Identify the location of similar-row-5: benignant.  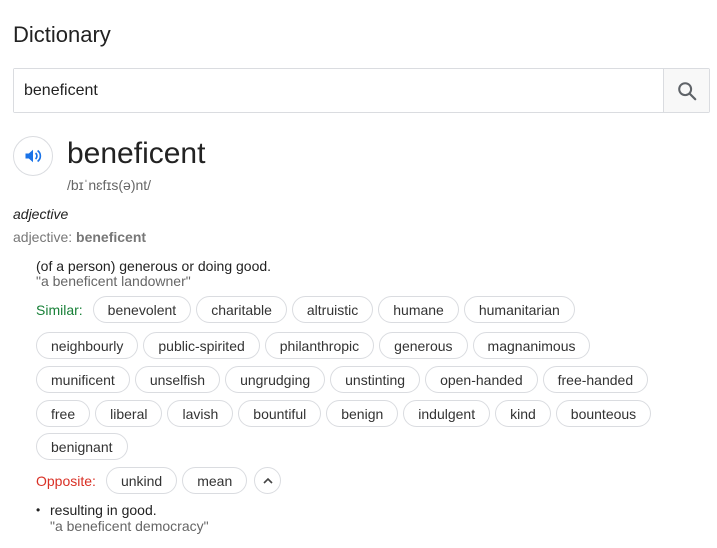
(84, 446).